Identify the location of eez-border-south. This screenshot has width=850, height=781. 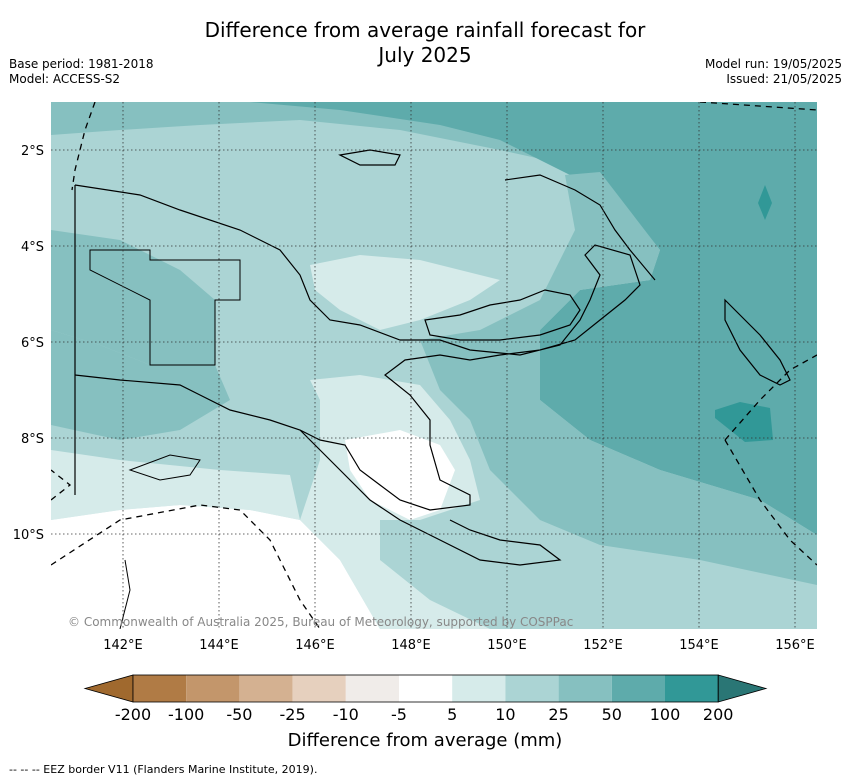
(186, 566).